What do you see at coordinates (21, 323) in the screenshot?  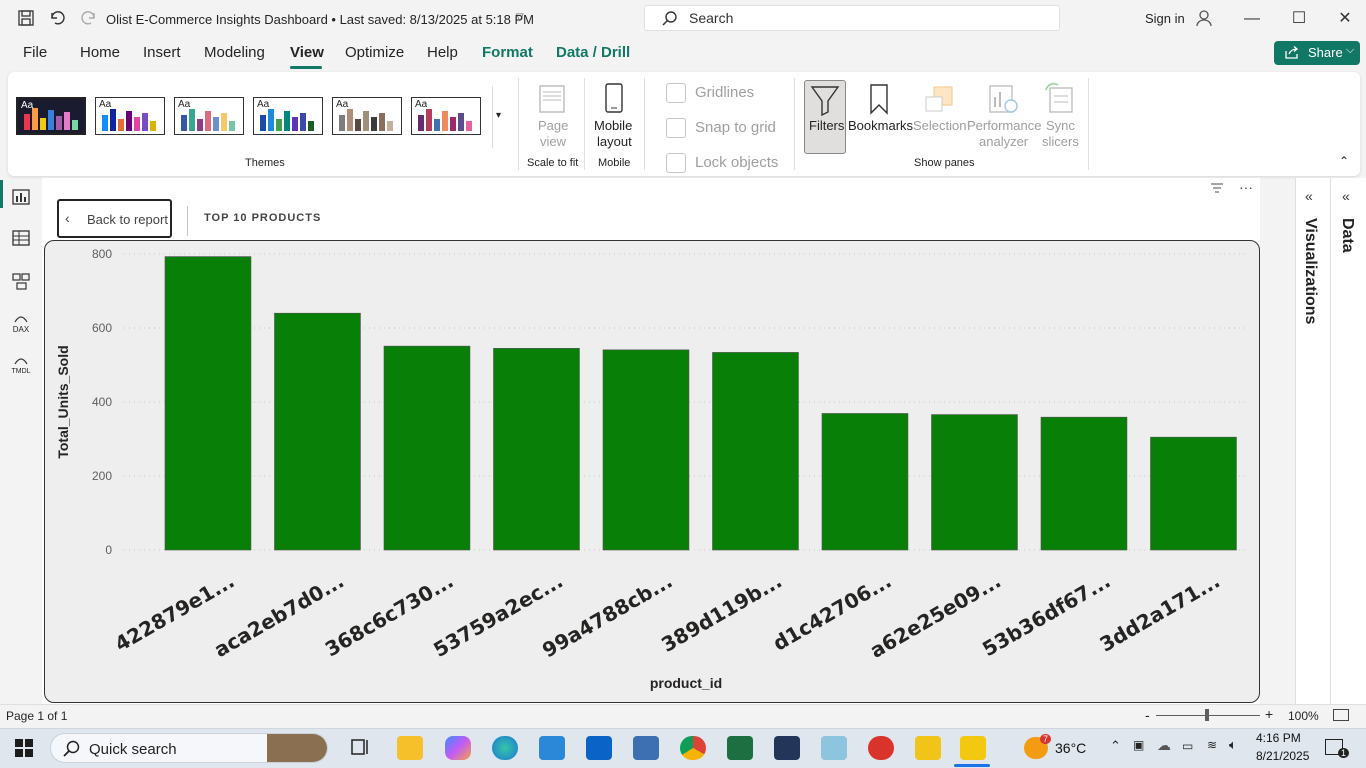 I see `dax-query-icon: DAX` at bounding box center [21, 323].